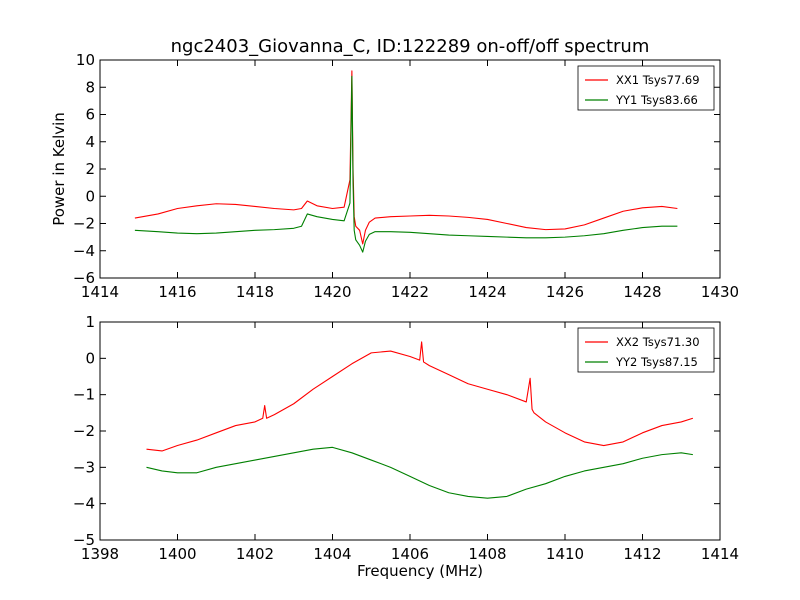  I want to click on x-tick-label: 1430, so click(720, 292).